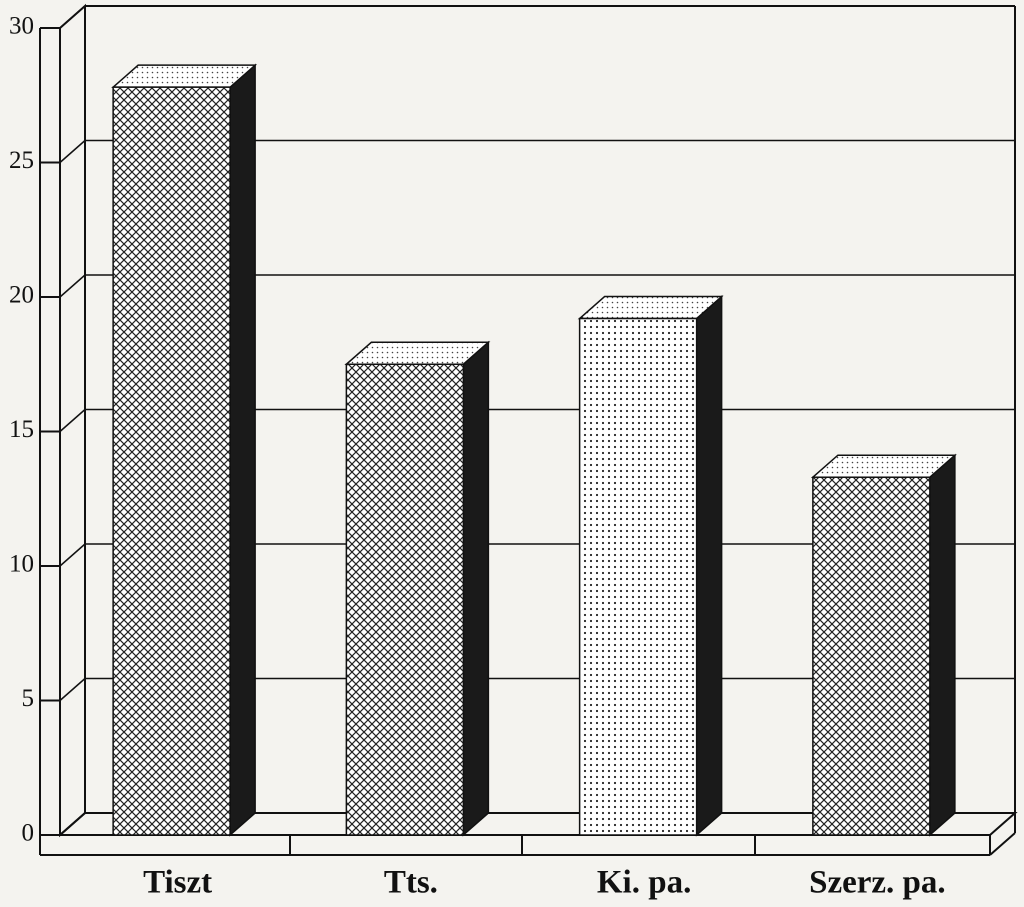 The width and height of the screenshot is (1024, 907). What do you see at coordinates (21, 26) in the screenshot?
I see `y-tick-label: 30` at bounding box center [21, 26].